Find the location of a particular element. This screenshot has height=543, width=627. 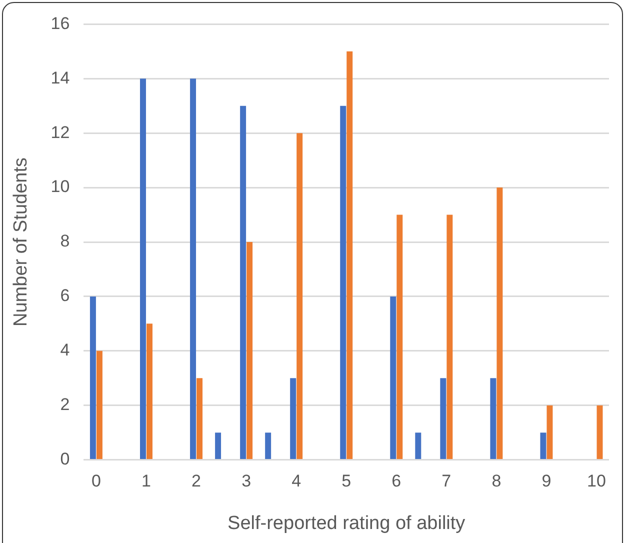

y-tick-label: 14 is located at coordinates (60, 78).